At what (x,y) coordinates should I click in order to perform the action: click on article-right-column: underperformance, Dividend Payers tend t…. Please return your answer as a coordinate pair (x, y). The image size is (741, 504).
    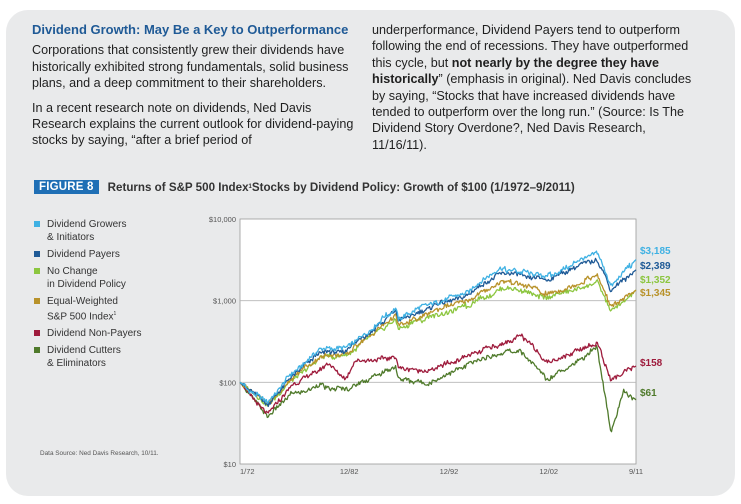
    Looking at the image, I should click on (537, 91).